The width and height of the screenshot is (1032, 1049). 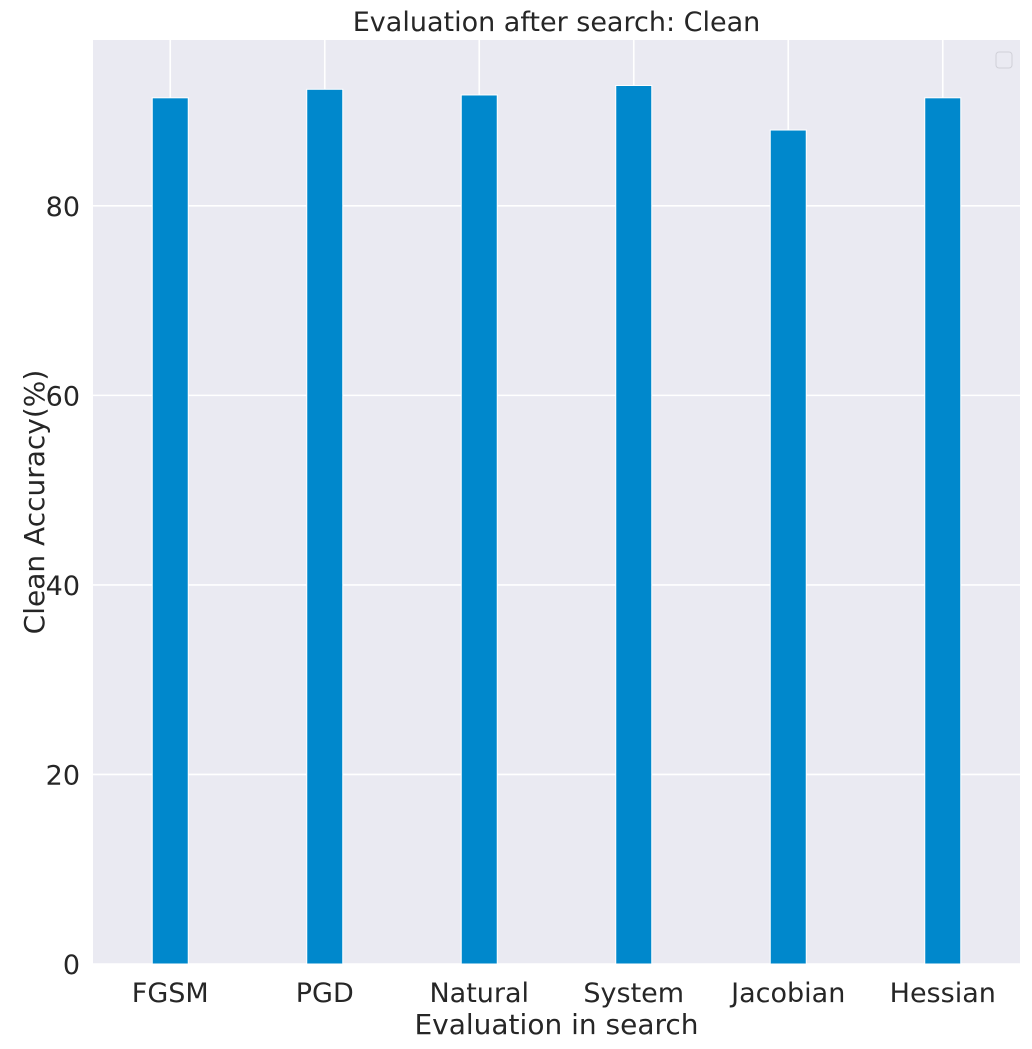 I want to click on bar-jacobian, so click(x=788, y=547).